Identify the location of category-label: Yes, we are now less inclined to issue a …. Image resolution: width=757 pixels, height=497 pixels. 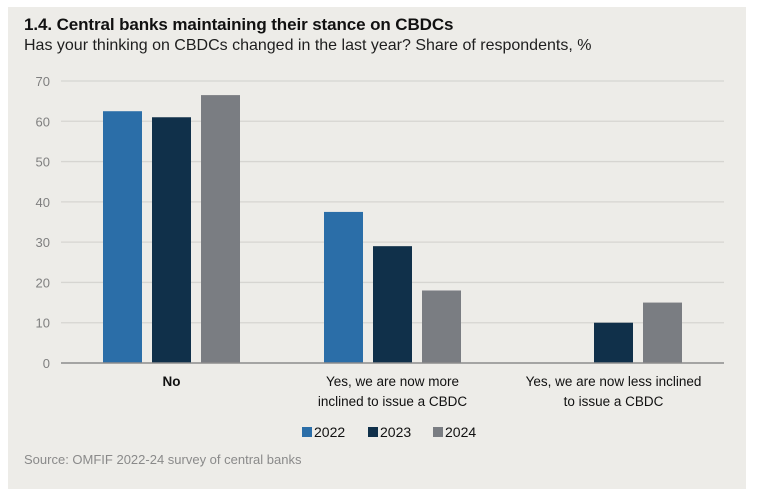
(614, 391).